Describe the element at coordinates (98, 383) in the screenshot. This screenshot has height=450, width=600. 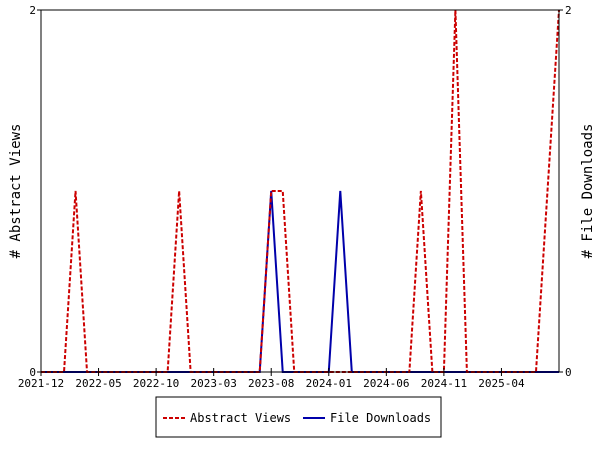
I see `x-tick-label: 2022-05` at that location.